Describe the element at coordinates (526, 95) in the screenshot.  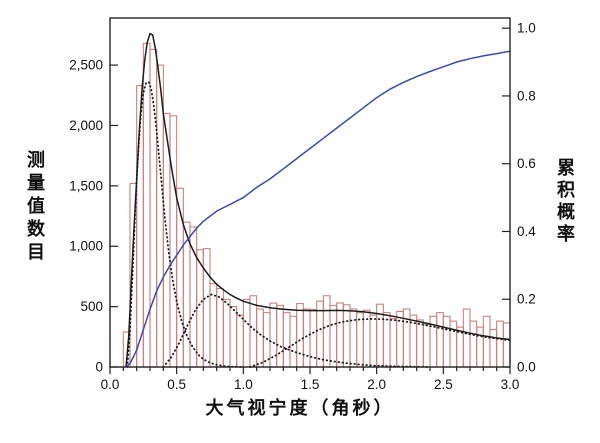
I see `y-right-tick-label: 0.8` at that location.